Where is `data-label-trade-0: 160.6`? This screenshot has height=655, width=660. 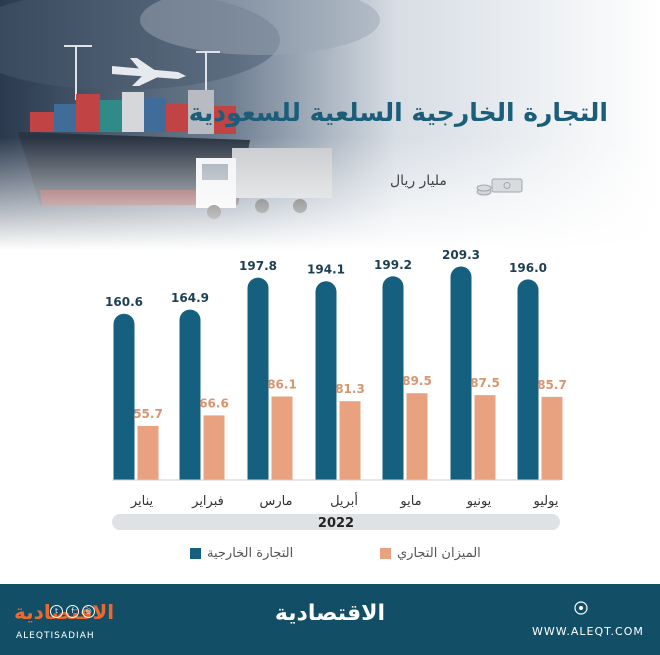
data-label-trade-0: 160.6 is located at coordinates (124, 302).